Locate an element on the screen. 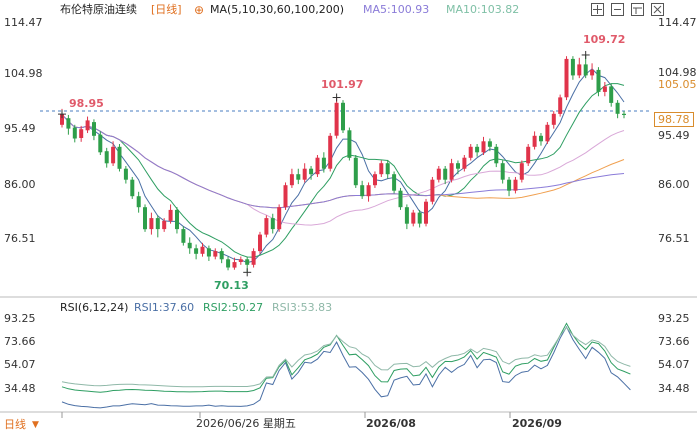  rsi3-line is located at coordinates (346, 357).